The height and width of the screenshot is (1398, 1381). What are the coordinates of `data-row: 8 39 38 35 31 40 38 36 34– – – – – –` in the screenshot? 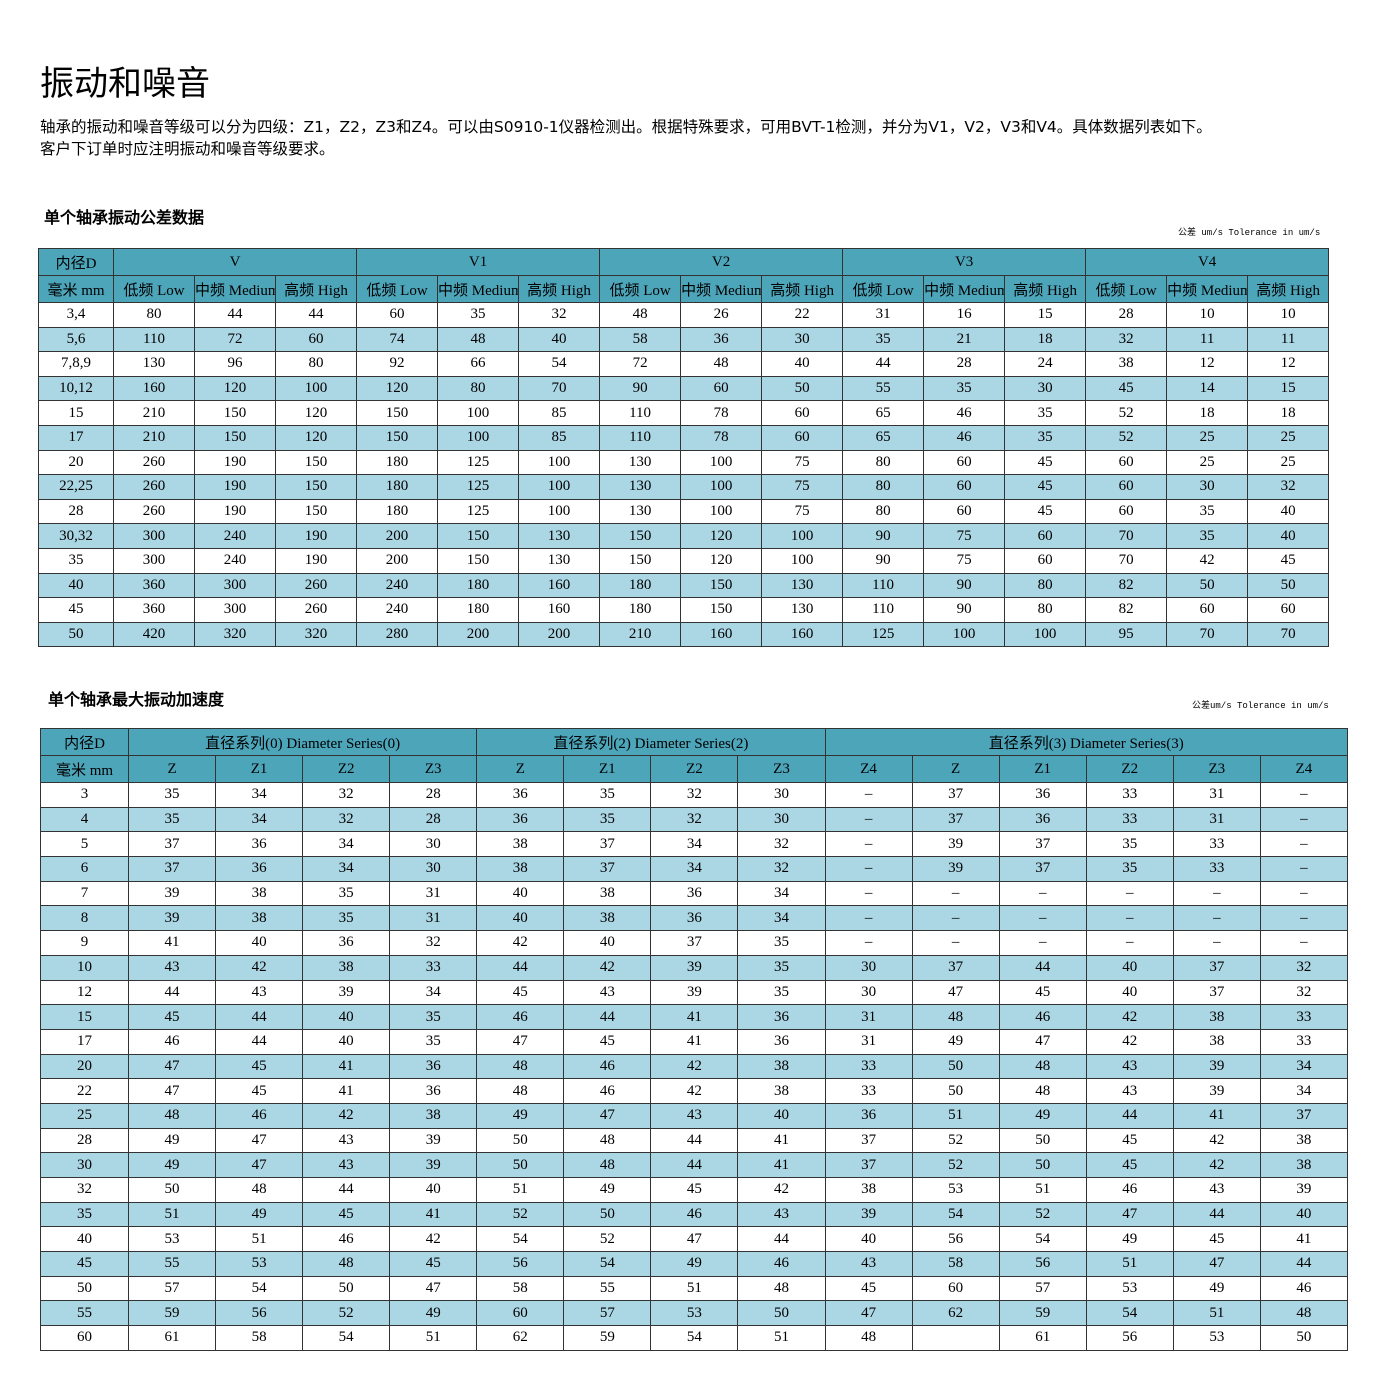 It's located at (694, 918).